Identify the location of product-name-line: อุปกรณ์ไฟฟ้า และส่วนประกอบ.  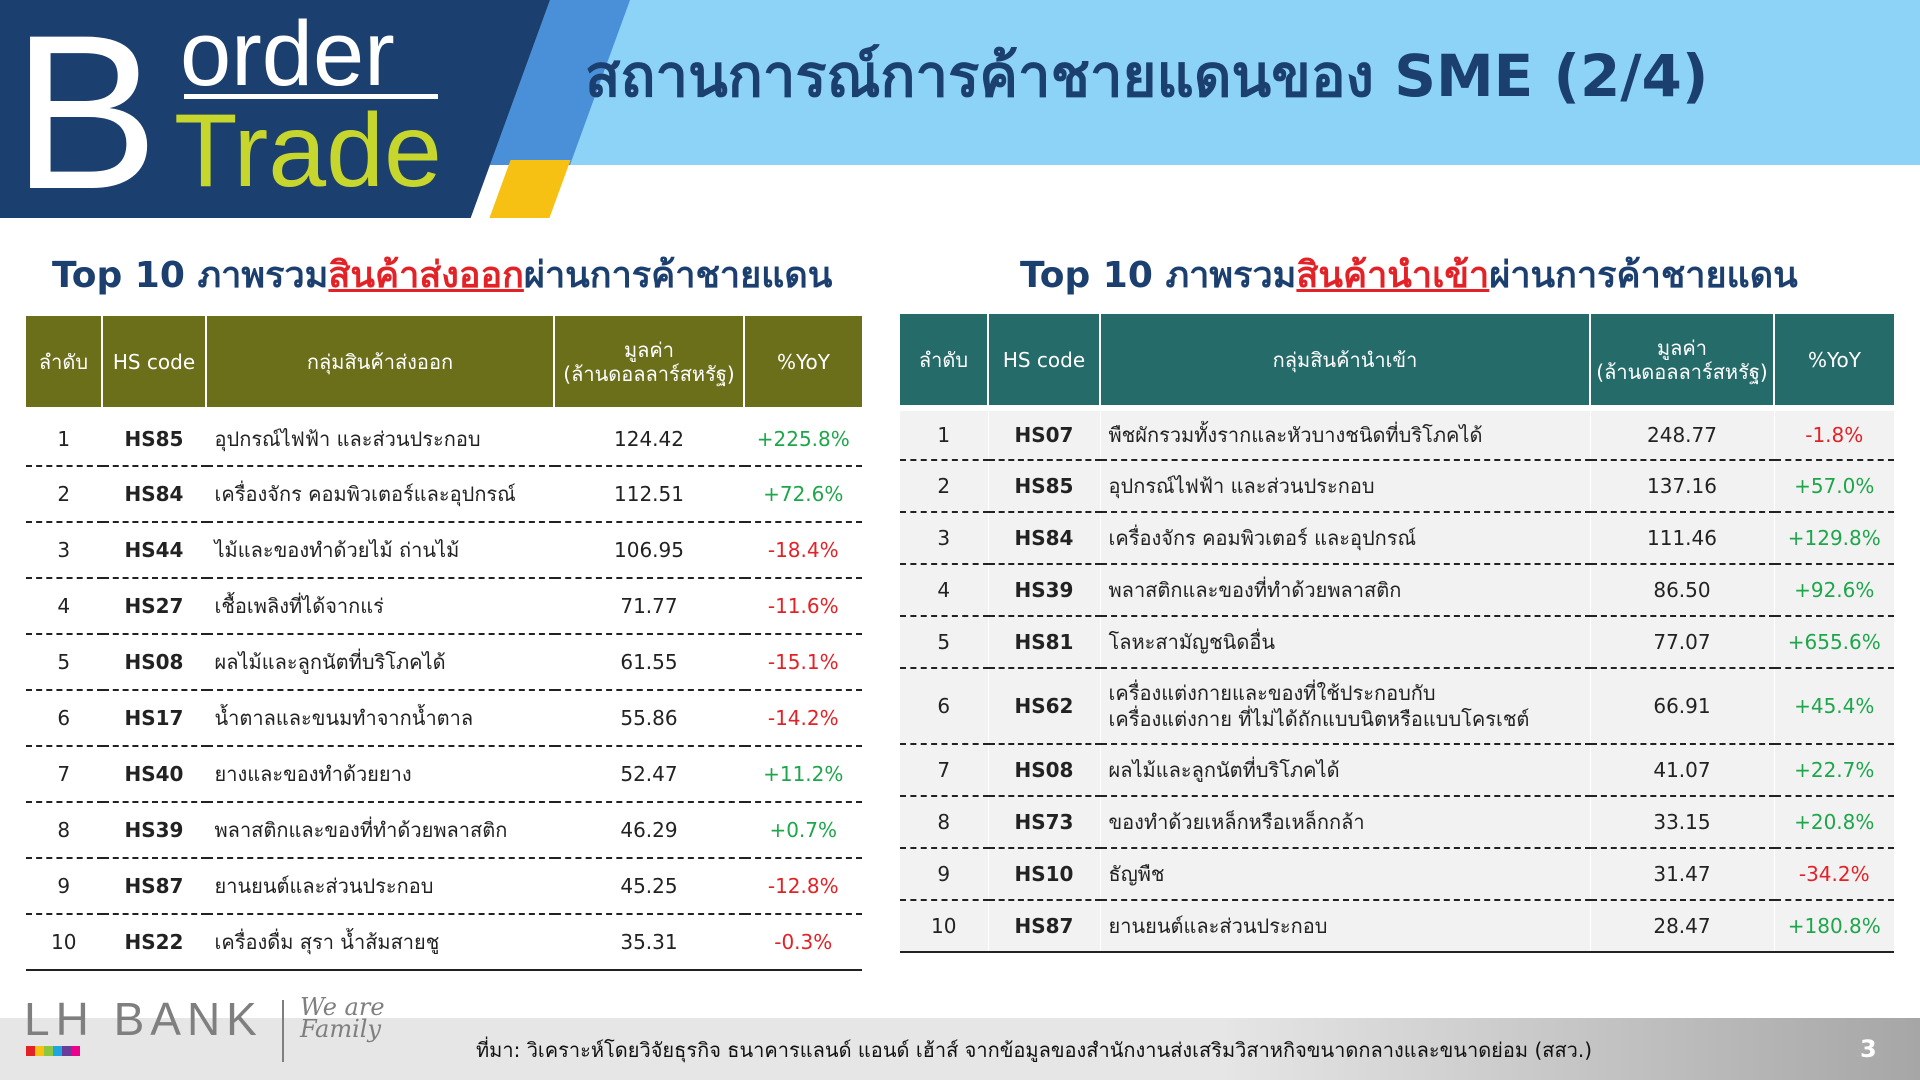
(347, 439).